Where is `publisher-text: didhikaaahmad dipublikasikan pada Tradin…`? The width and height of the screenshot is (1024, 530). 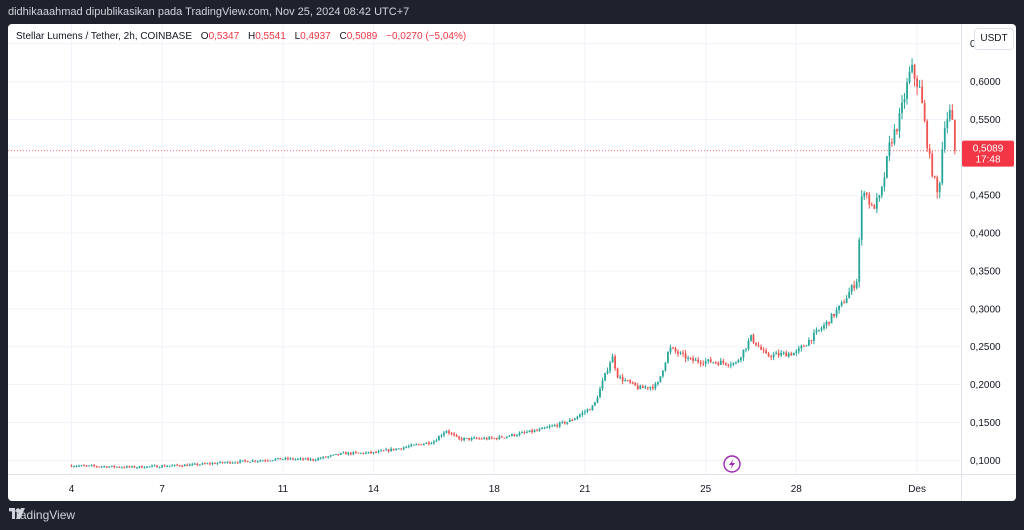 publisher-text: didhikaaahmad dipublikasikan pada Tradin… is located at coordinates (209, 12).